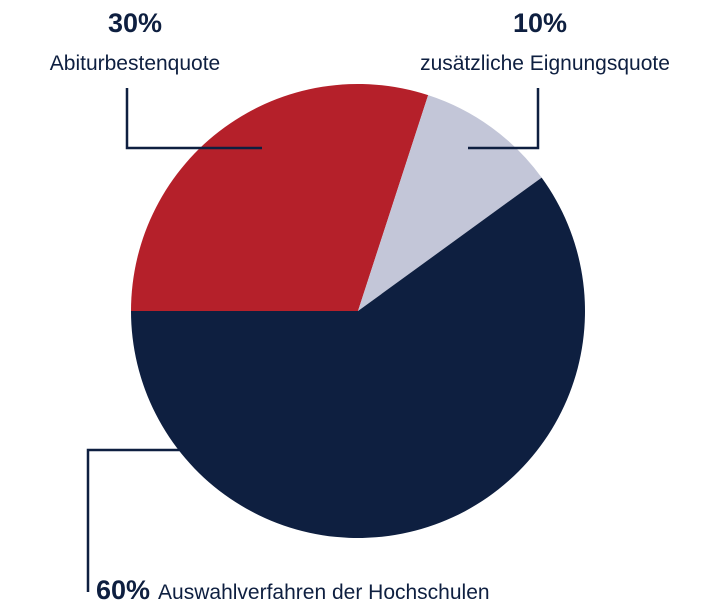  What do you see at coordinates (545, 63) in the screenshot?
I see `slice-label: zusätzliche Eignungsquote` at bounding box center [545, 63].